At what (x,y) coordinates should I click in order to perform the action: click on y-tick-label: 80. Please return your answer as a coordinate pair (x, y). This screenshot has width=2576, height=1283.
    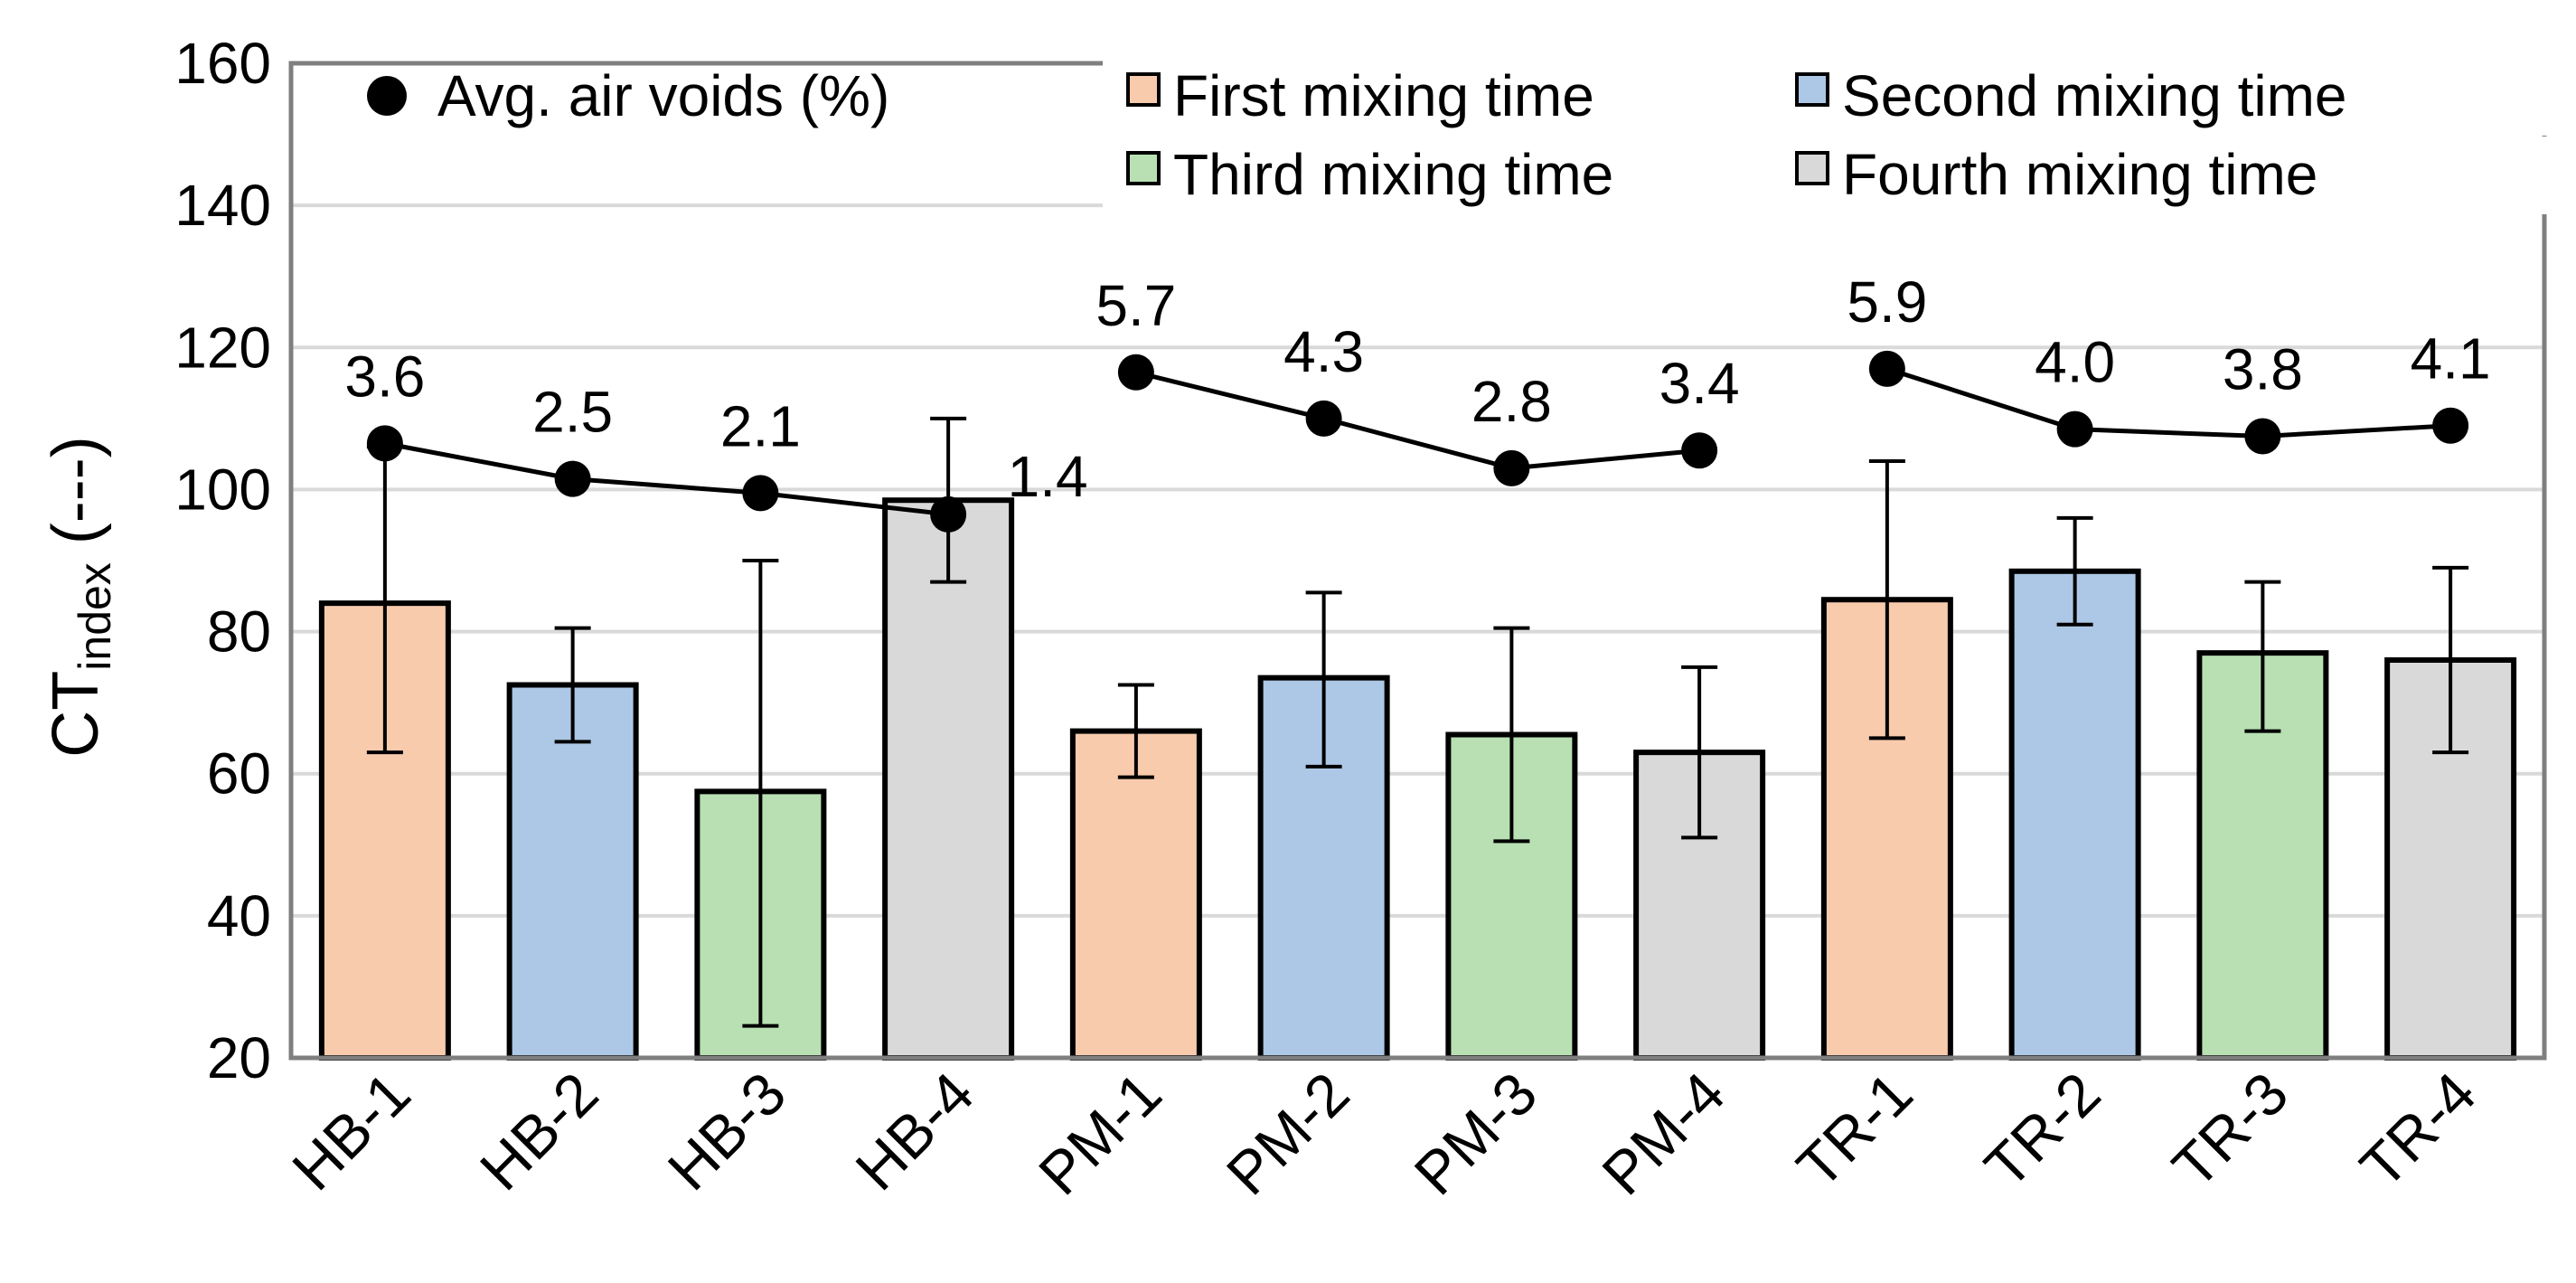
    Looking at the image, I should click on (239, 632).